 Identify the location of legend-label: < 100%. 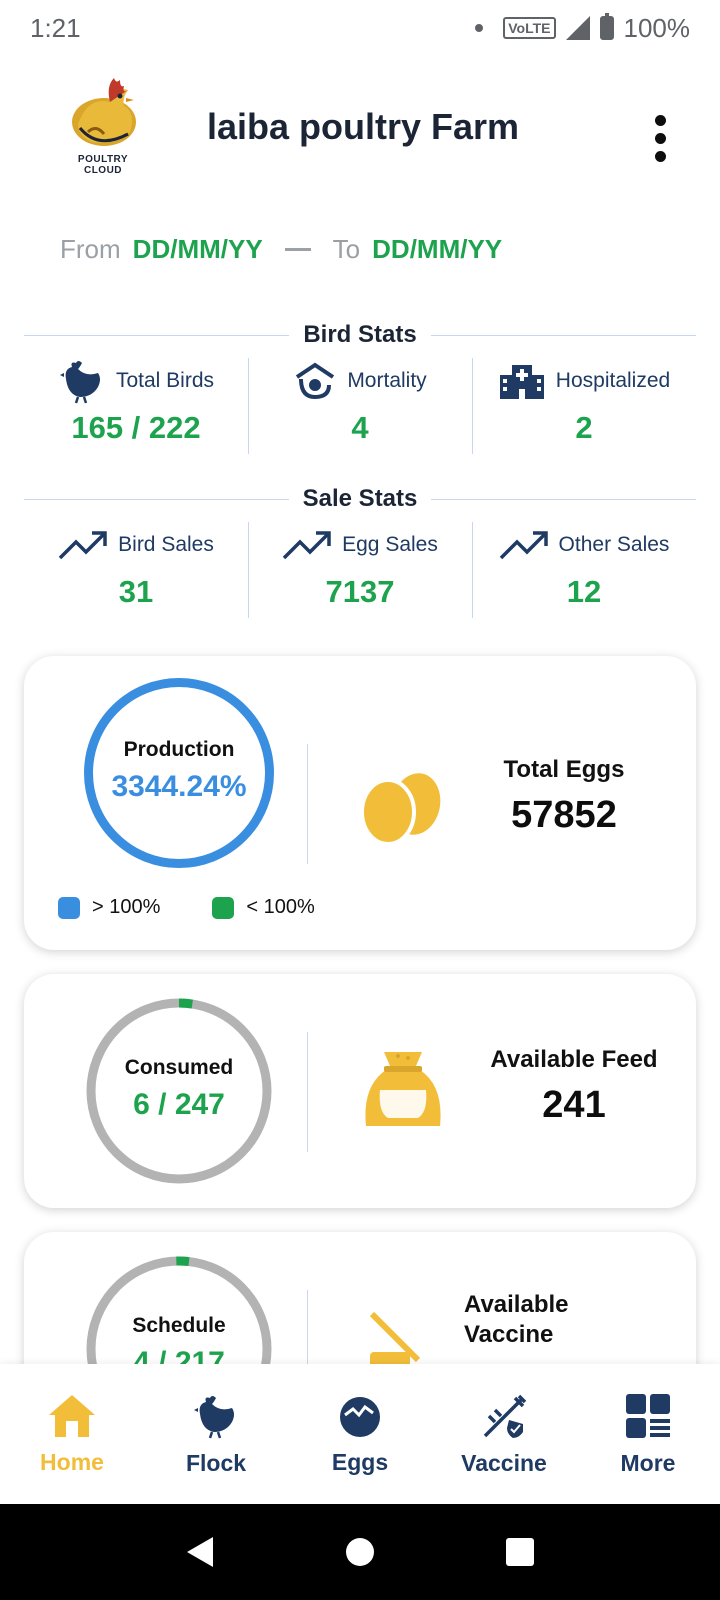
(280, 907).